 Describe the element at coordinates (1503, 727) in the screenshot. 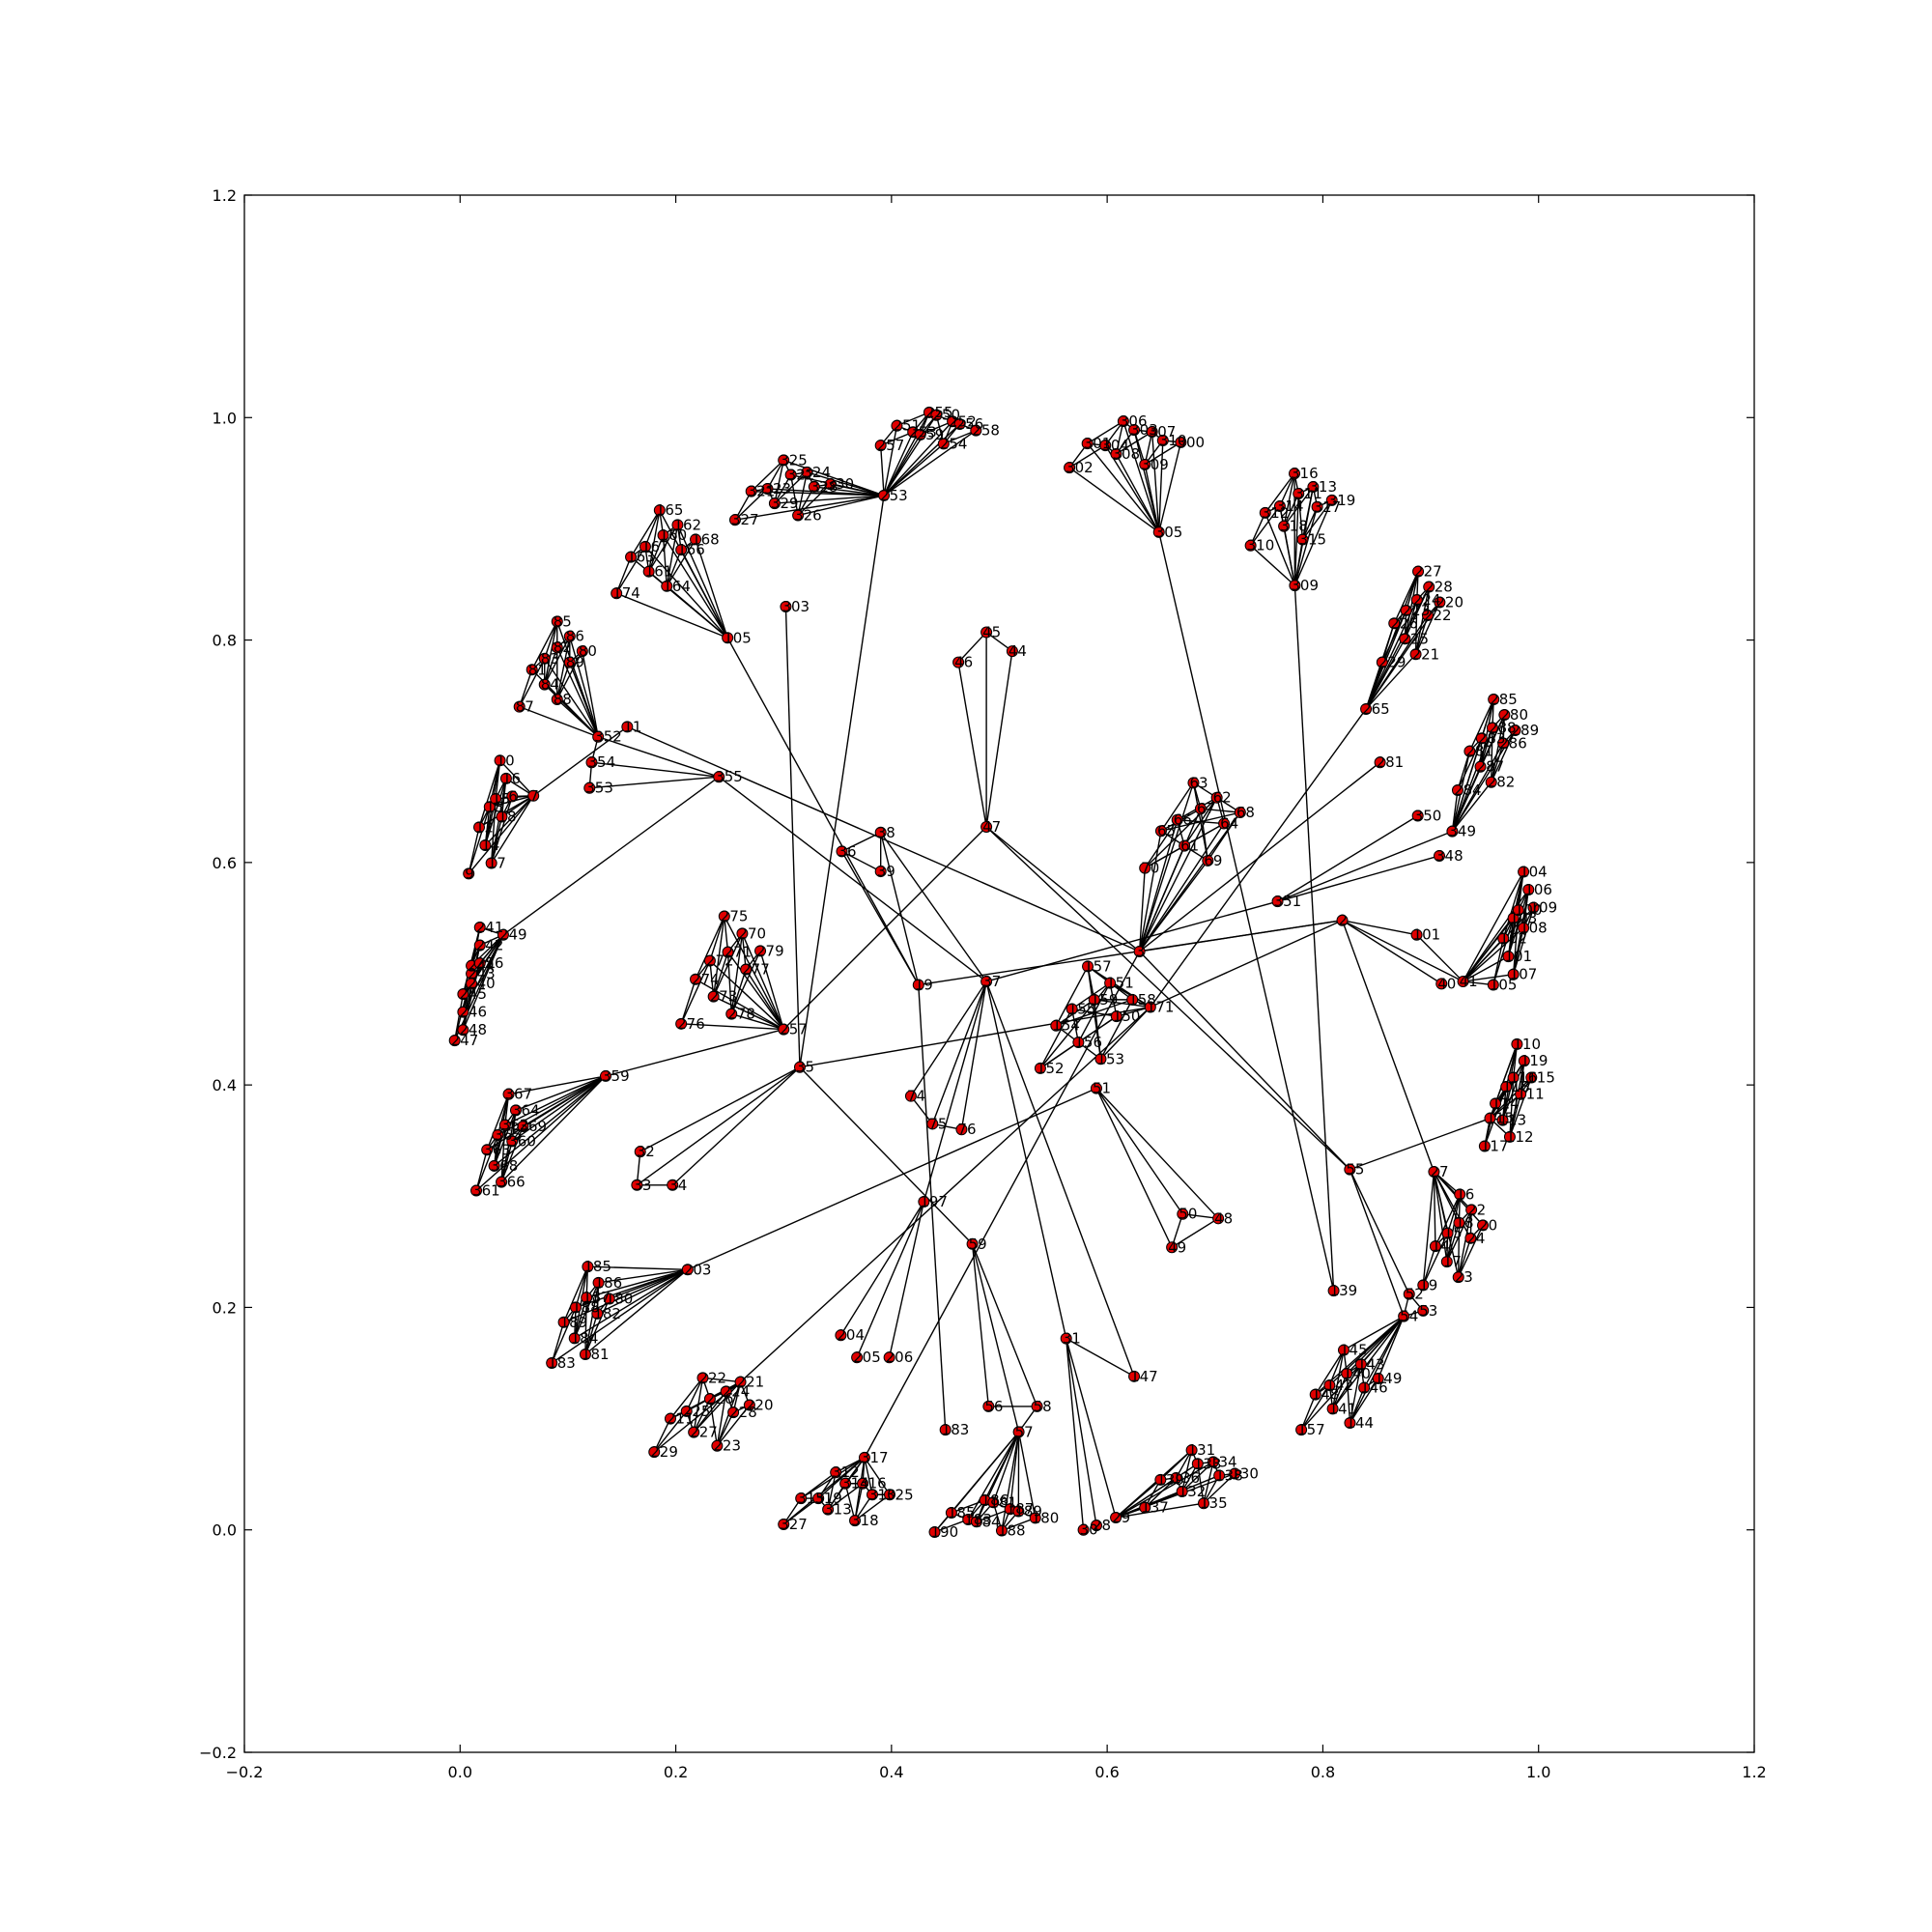

I see `node-label: 288` at that location.